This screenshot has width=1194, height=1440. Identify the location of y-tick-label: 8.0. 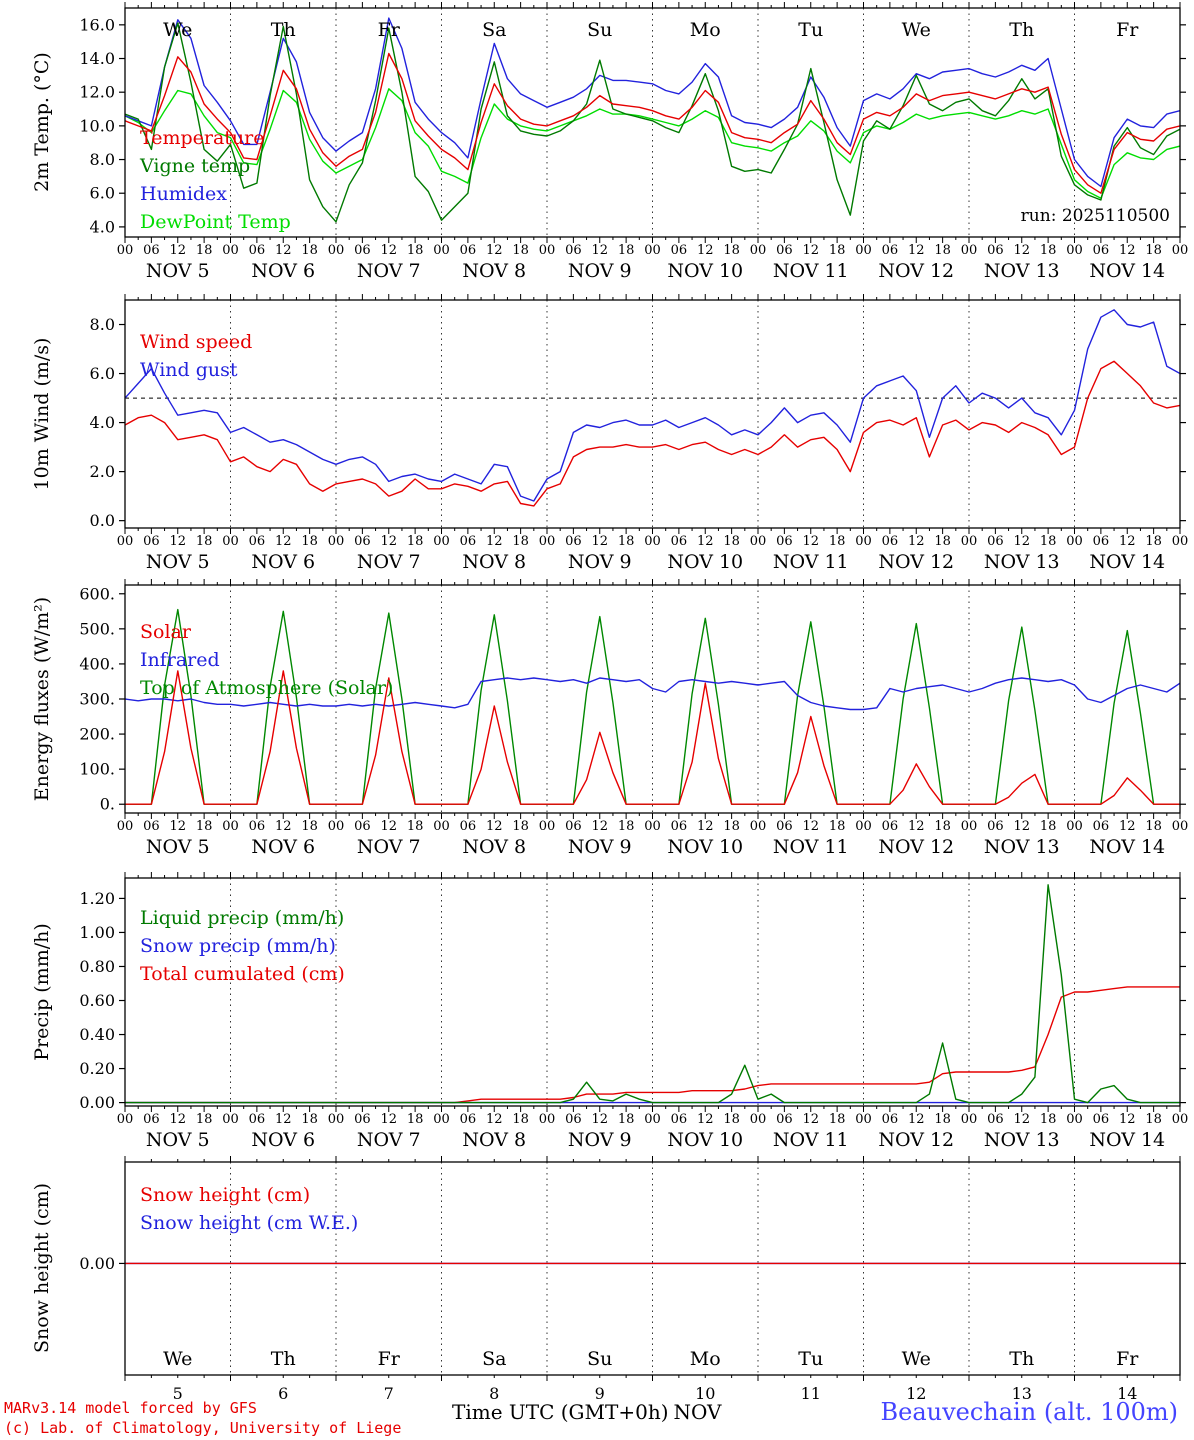
(102, 159).